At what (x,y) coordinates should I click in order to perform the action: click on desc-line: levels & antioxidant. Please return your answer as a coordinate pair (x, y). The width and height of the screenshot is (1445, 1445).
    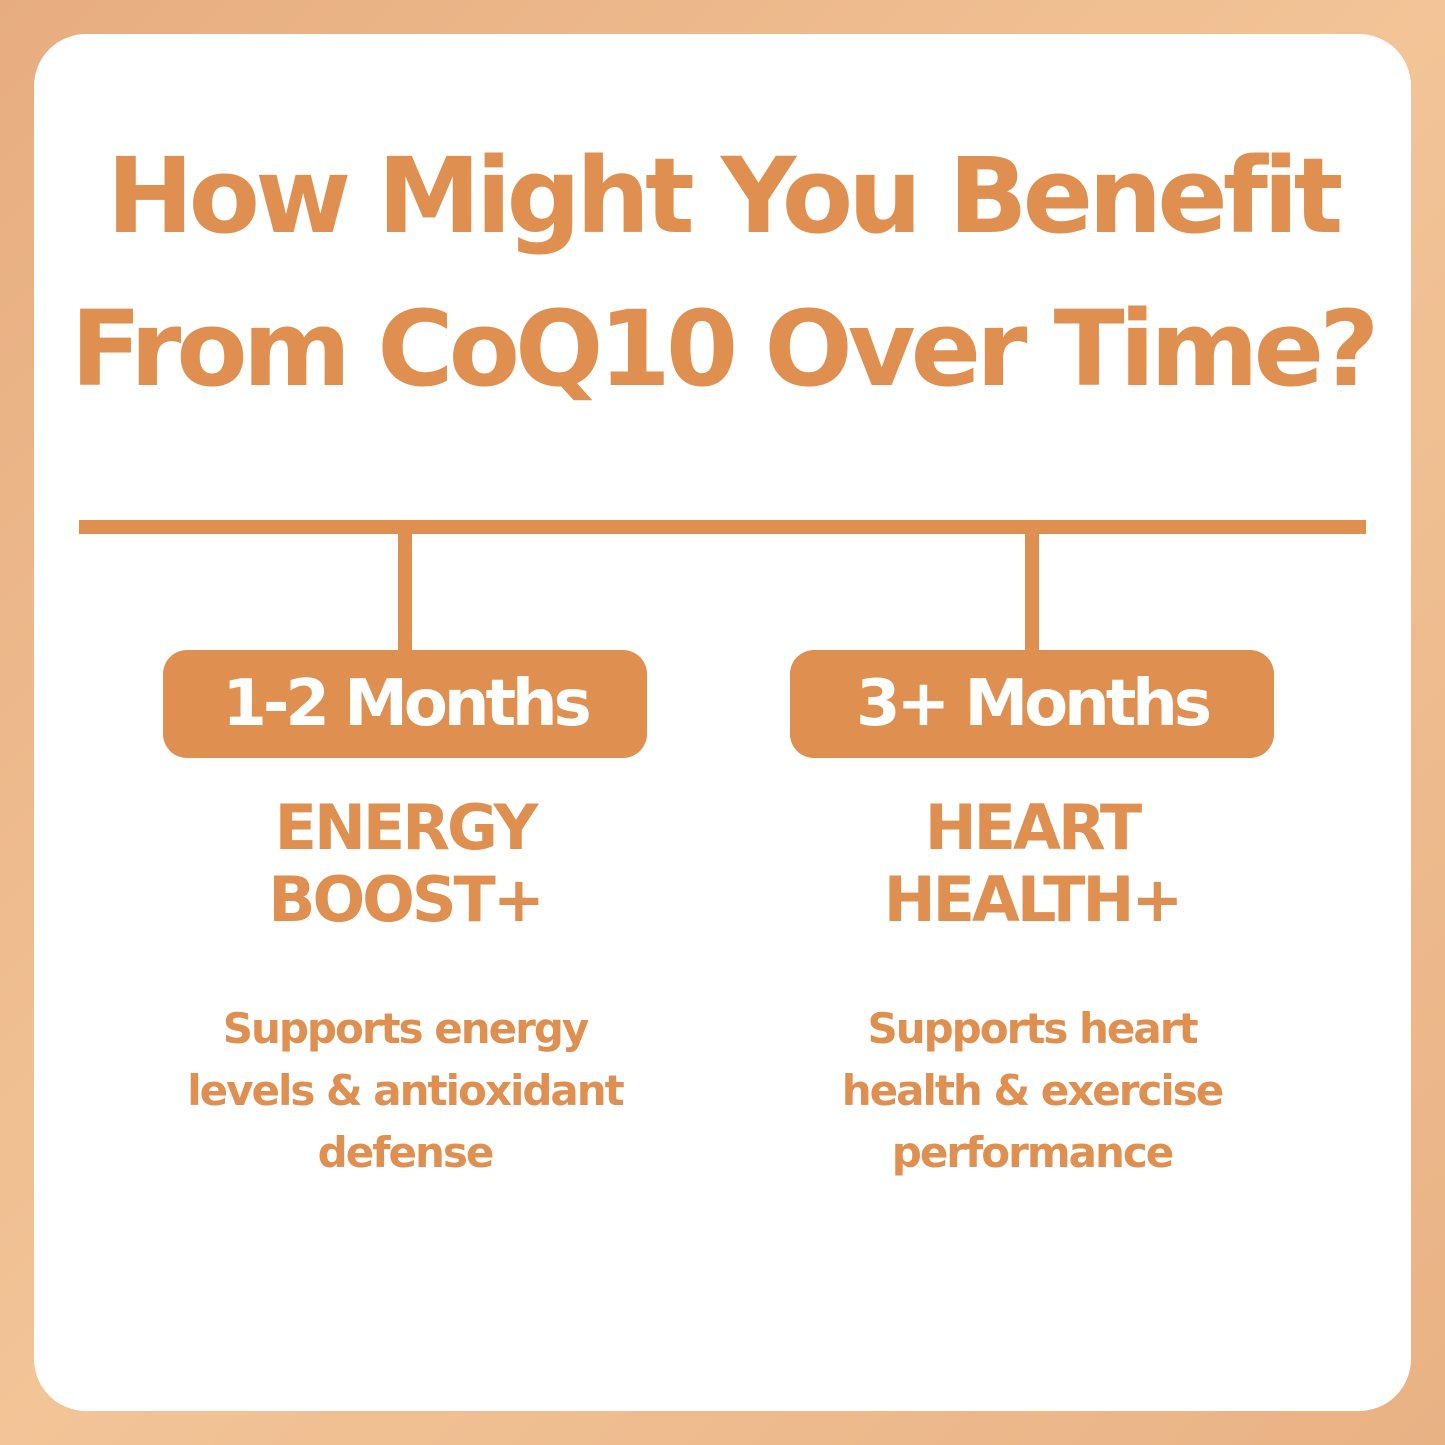
    Looking at the image, I should click on (405, 1090).